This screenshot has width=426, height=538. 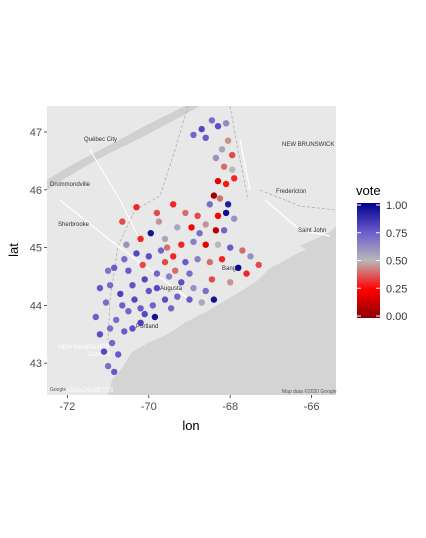 What do you see at coordinates (74, 225) in the screenshot?
I see `map-label-sherbrooke: Sherbrooke` at bounding box center [74, 225].